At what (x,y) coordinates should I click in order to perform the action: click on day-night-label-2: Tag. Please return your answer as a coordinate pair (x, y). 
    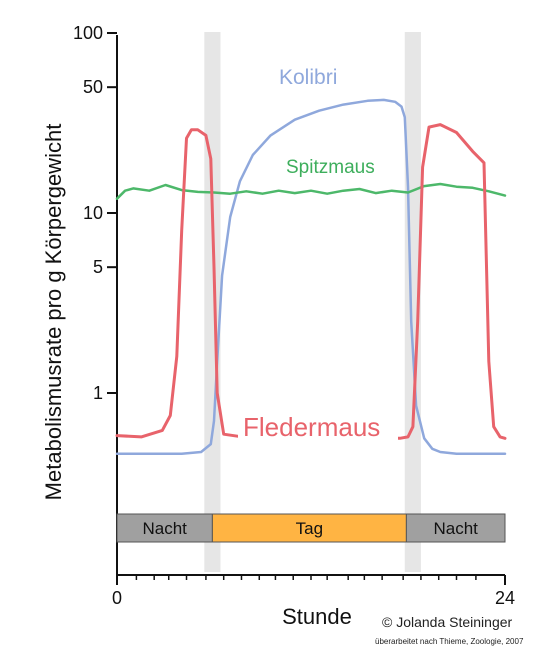
    Looking at the image, I should click on (309, 528).